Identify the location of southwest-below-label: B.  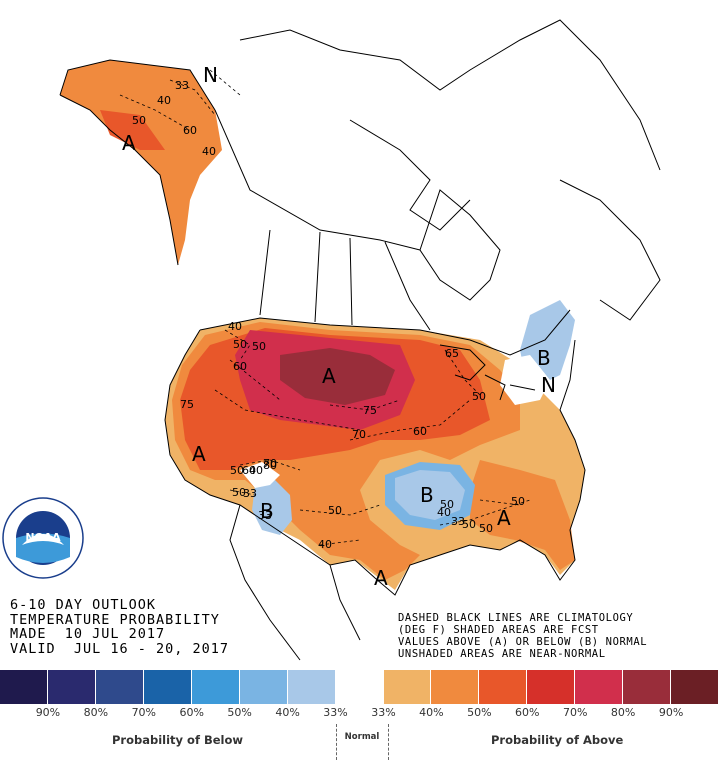
(267, 511).